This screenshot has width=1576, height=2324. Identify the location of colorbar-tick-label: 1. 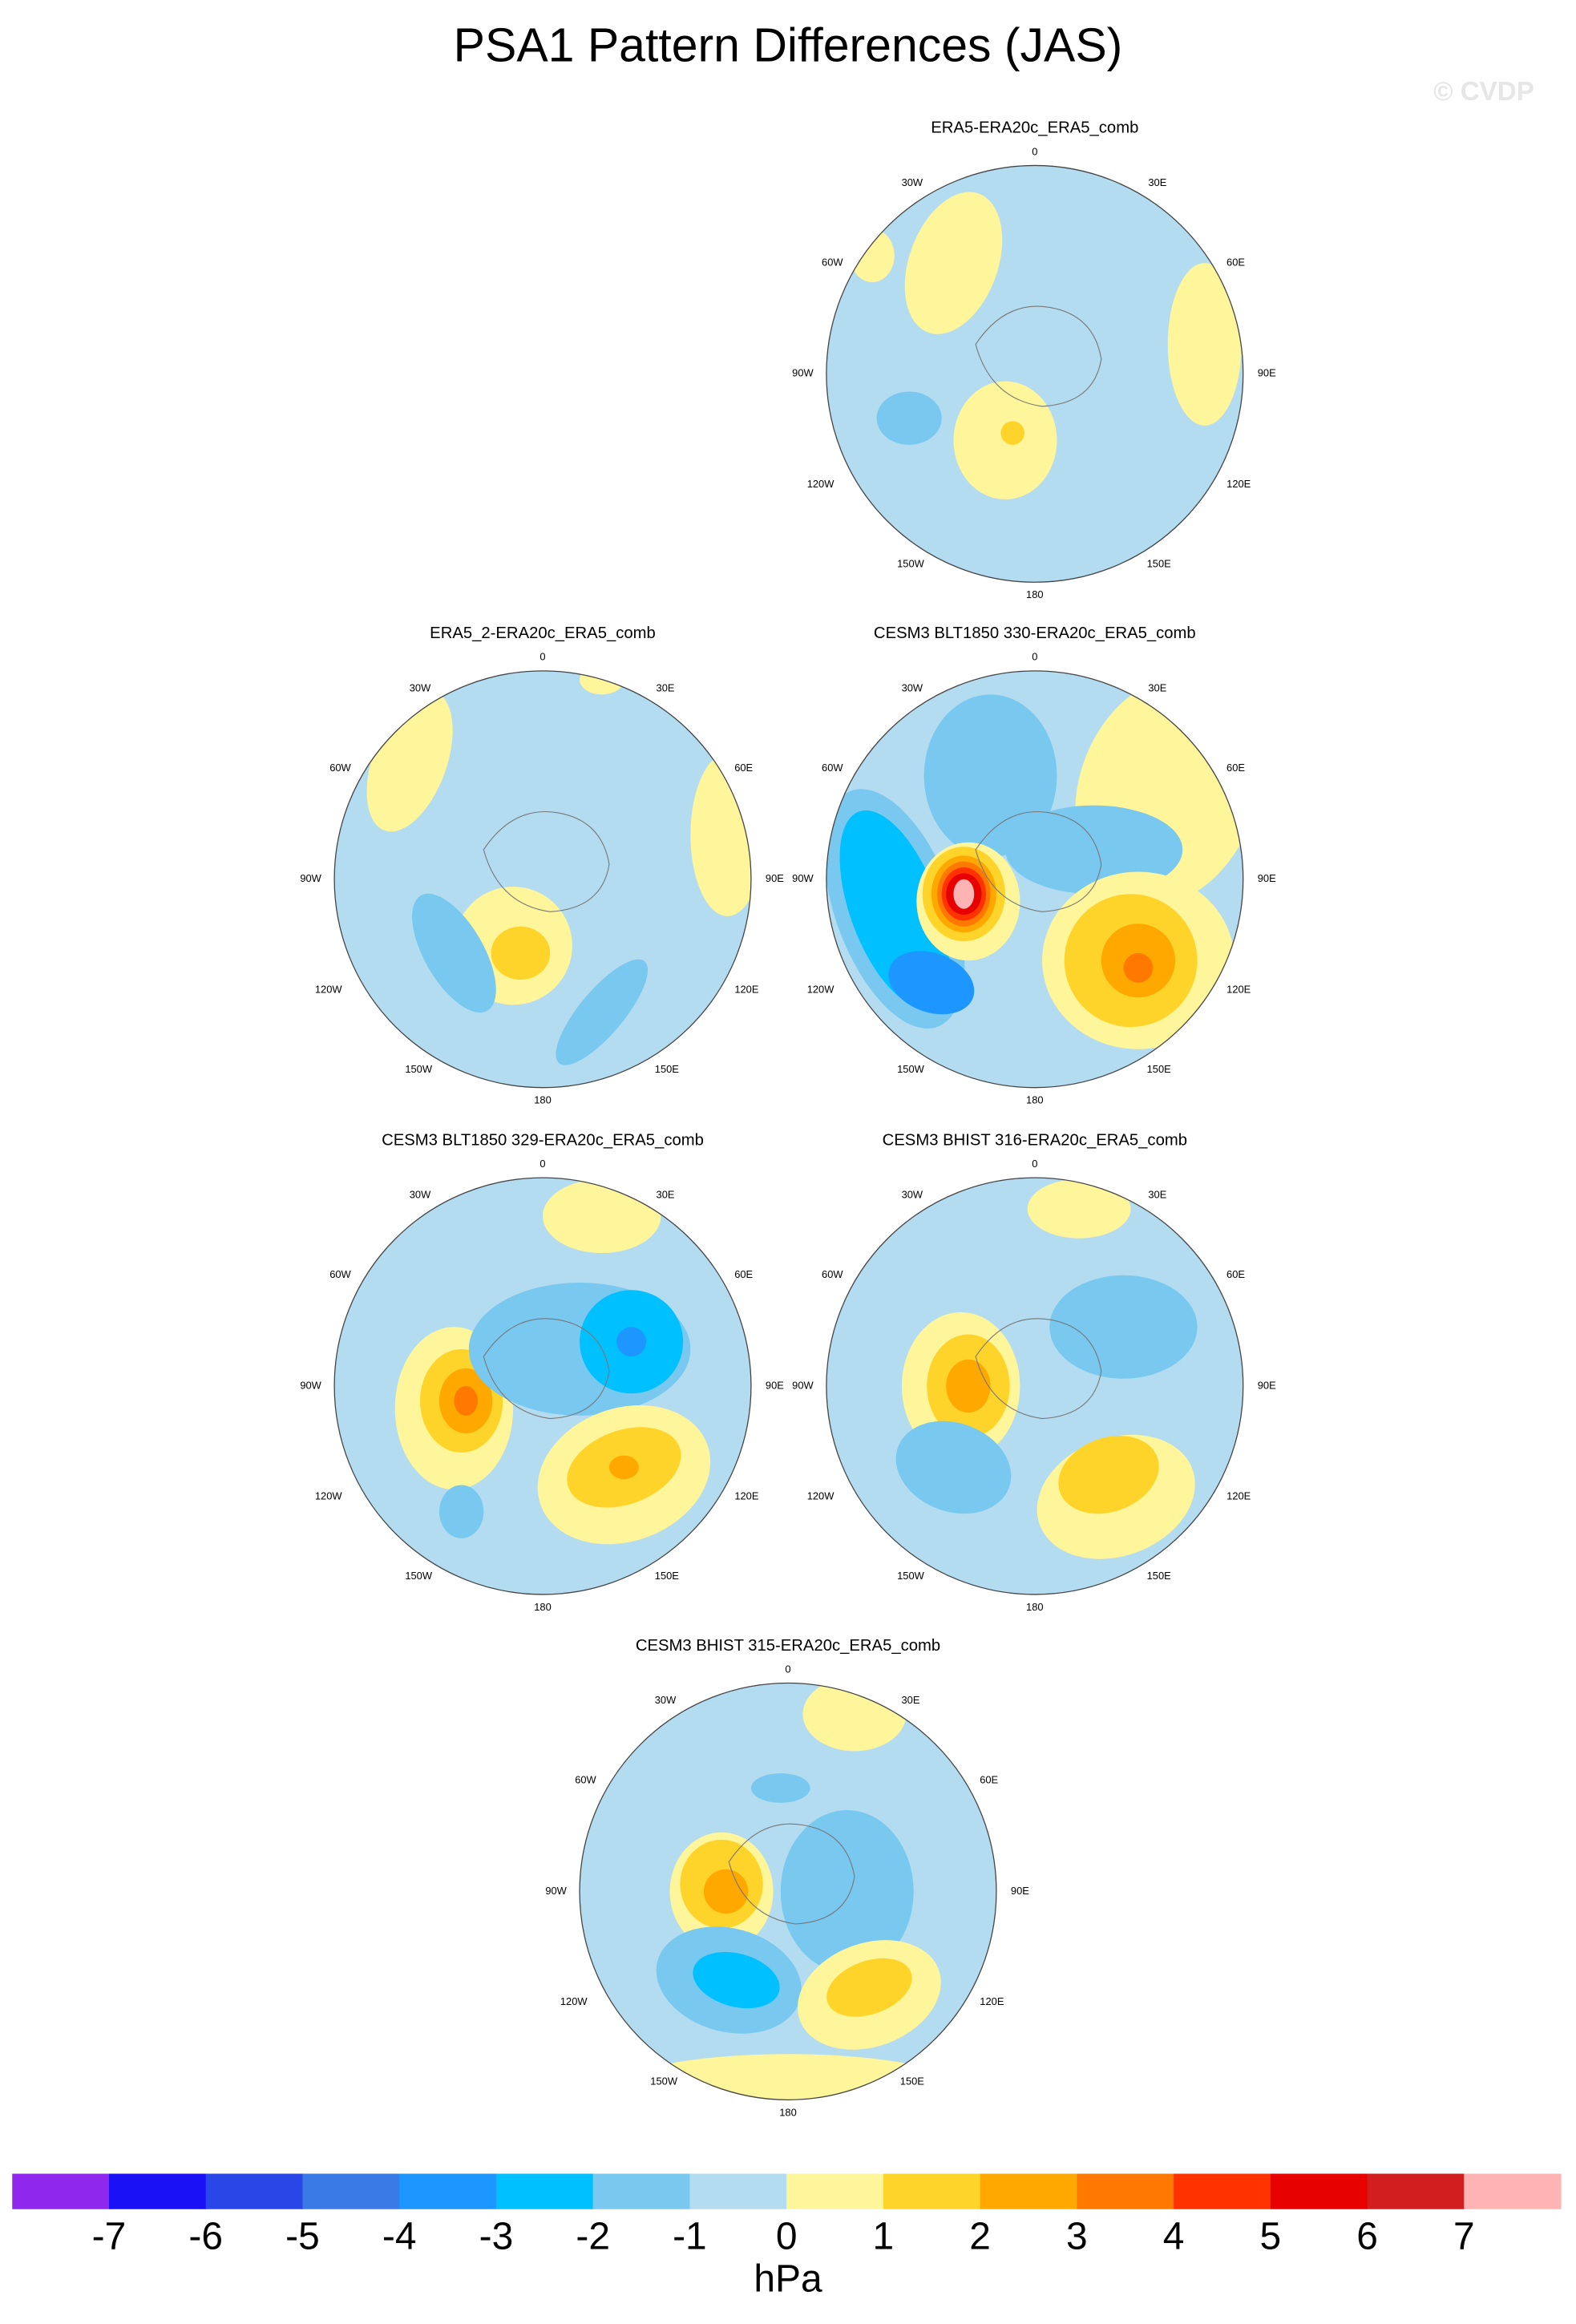
(884, 2236).